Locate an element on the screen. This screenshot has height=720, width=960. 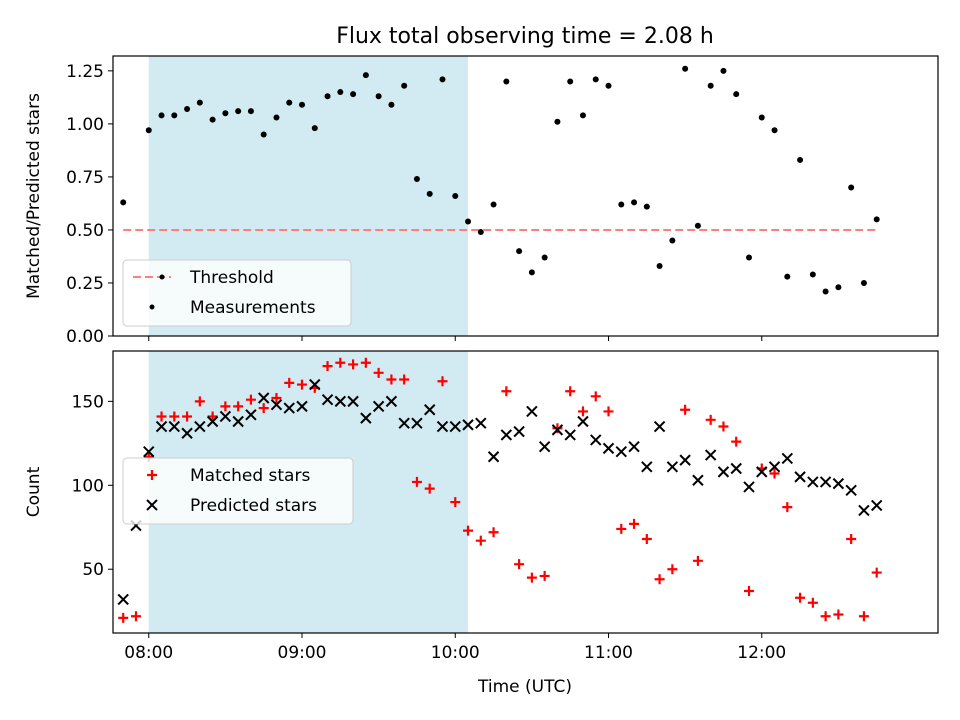
chart-title: Flux total observing time = 2.08 h is located at coordinates (525, 36).